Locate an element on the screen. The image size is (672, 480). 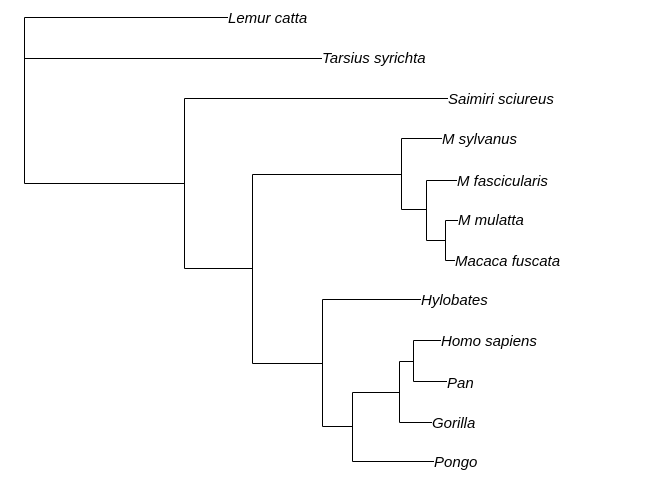
tip-label-gorilla: Gorilla is located at coordinates (453, 423).